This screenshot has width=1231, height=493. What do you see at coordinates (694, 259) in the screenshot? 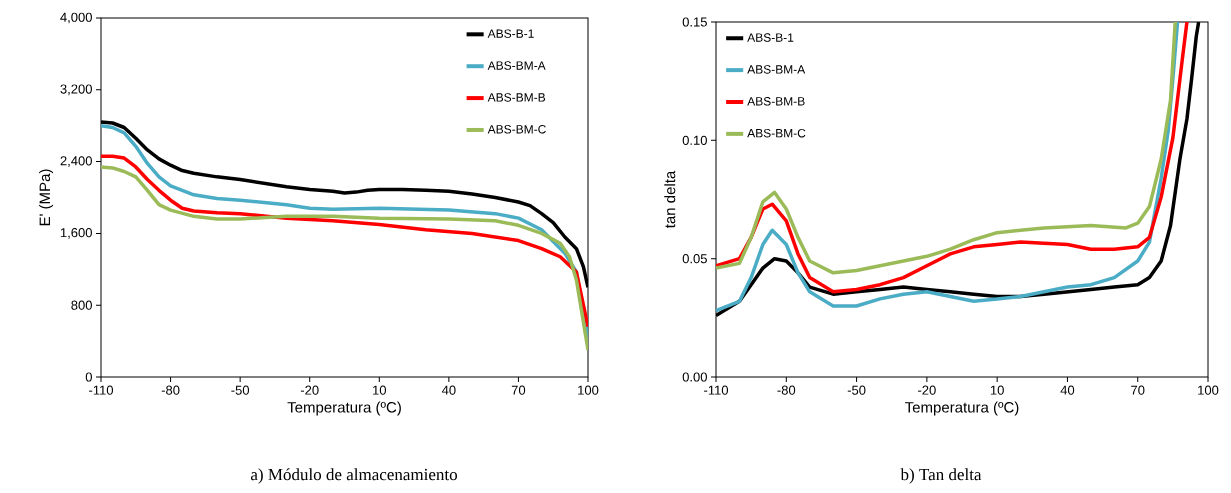
I see `y-tick-label: 0.05` at bounding box center [694, 259].